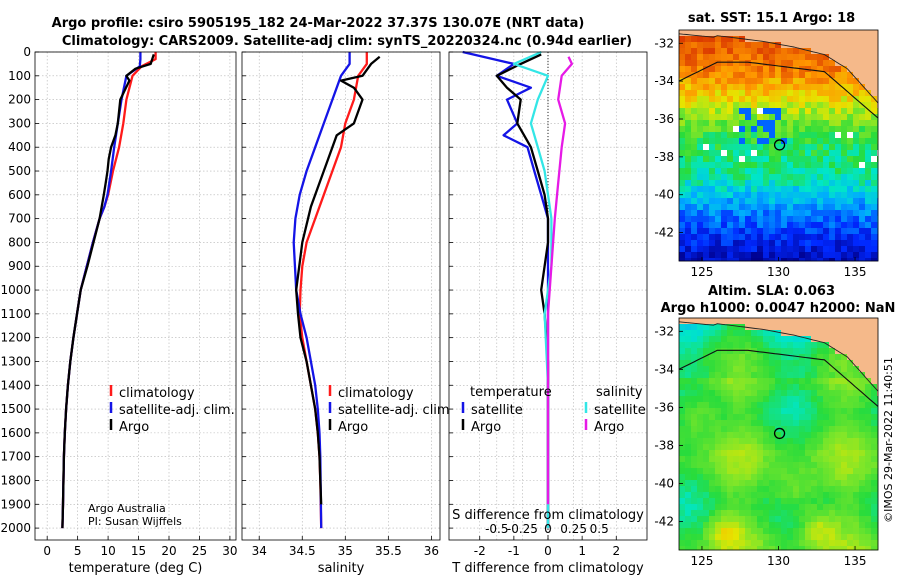 The height and width of the screenshot is (580, 900). Describe the element at coordinates (138, 551) in the screenshot. I see `x-tick-label: 15` at that location.